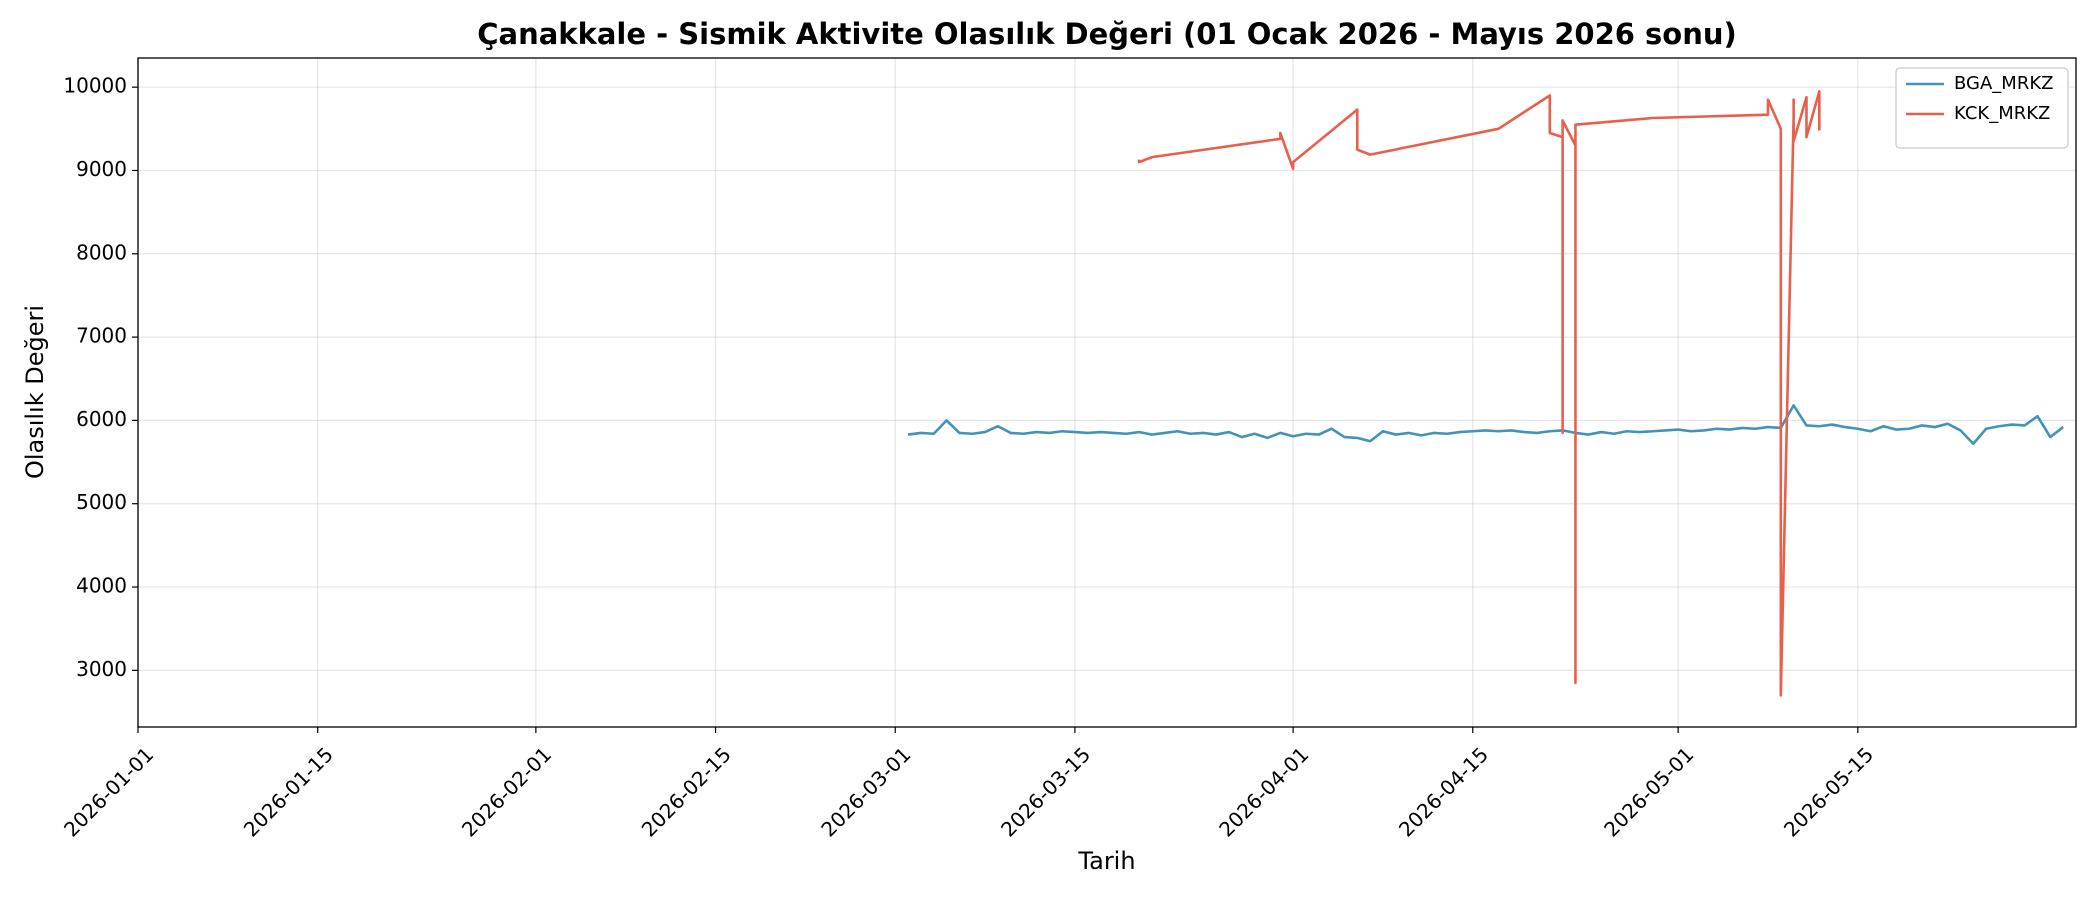 This screenshot has width=2100, height=900. What do you see at coordinates (101, 252) in the screenshot?
I see `y-tick-label: 8000` at bounding box center [101, 252].